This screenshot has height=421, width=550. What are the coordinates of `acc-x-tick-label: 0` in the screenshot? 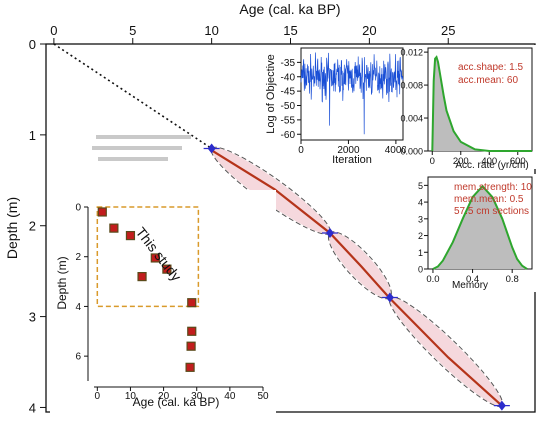 It's located at (432, 161).